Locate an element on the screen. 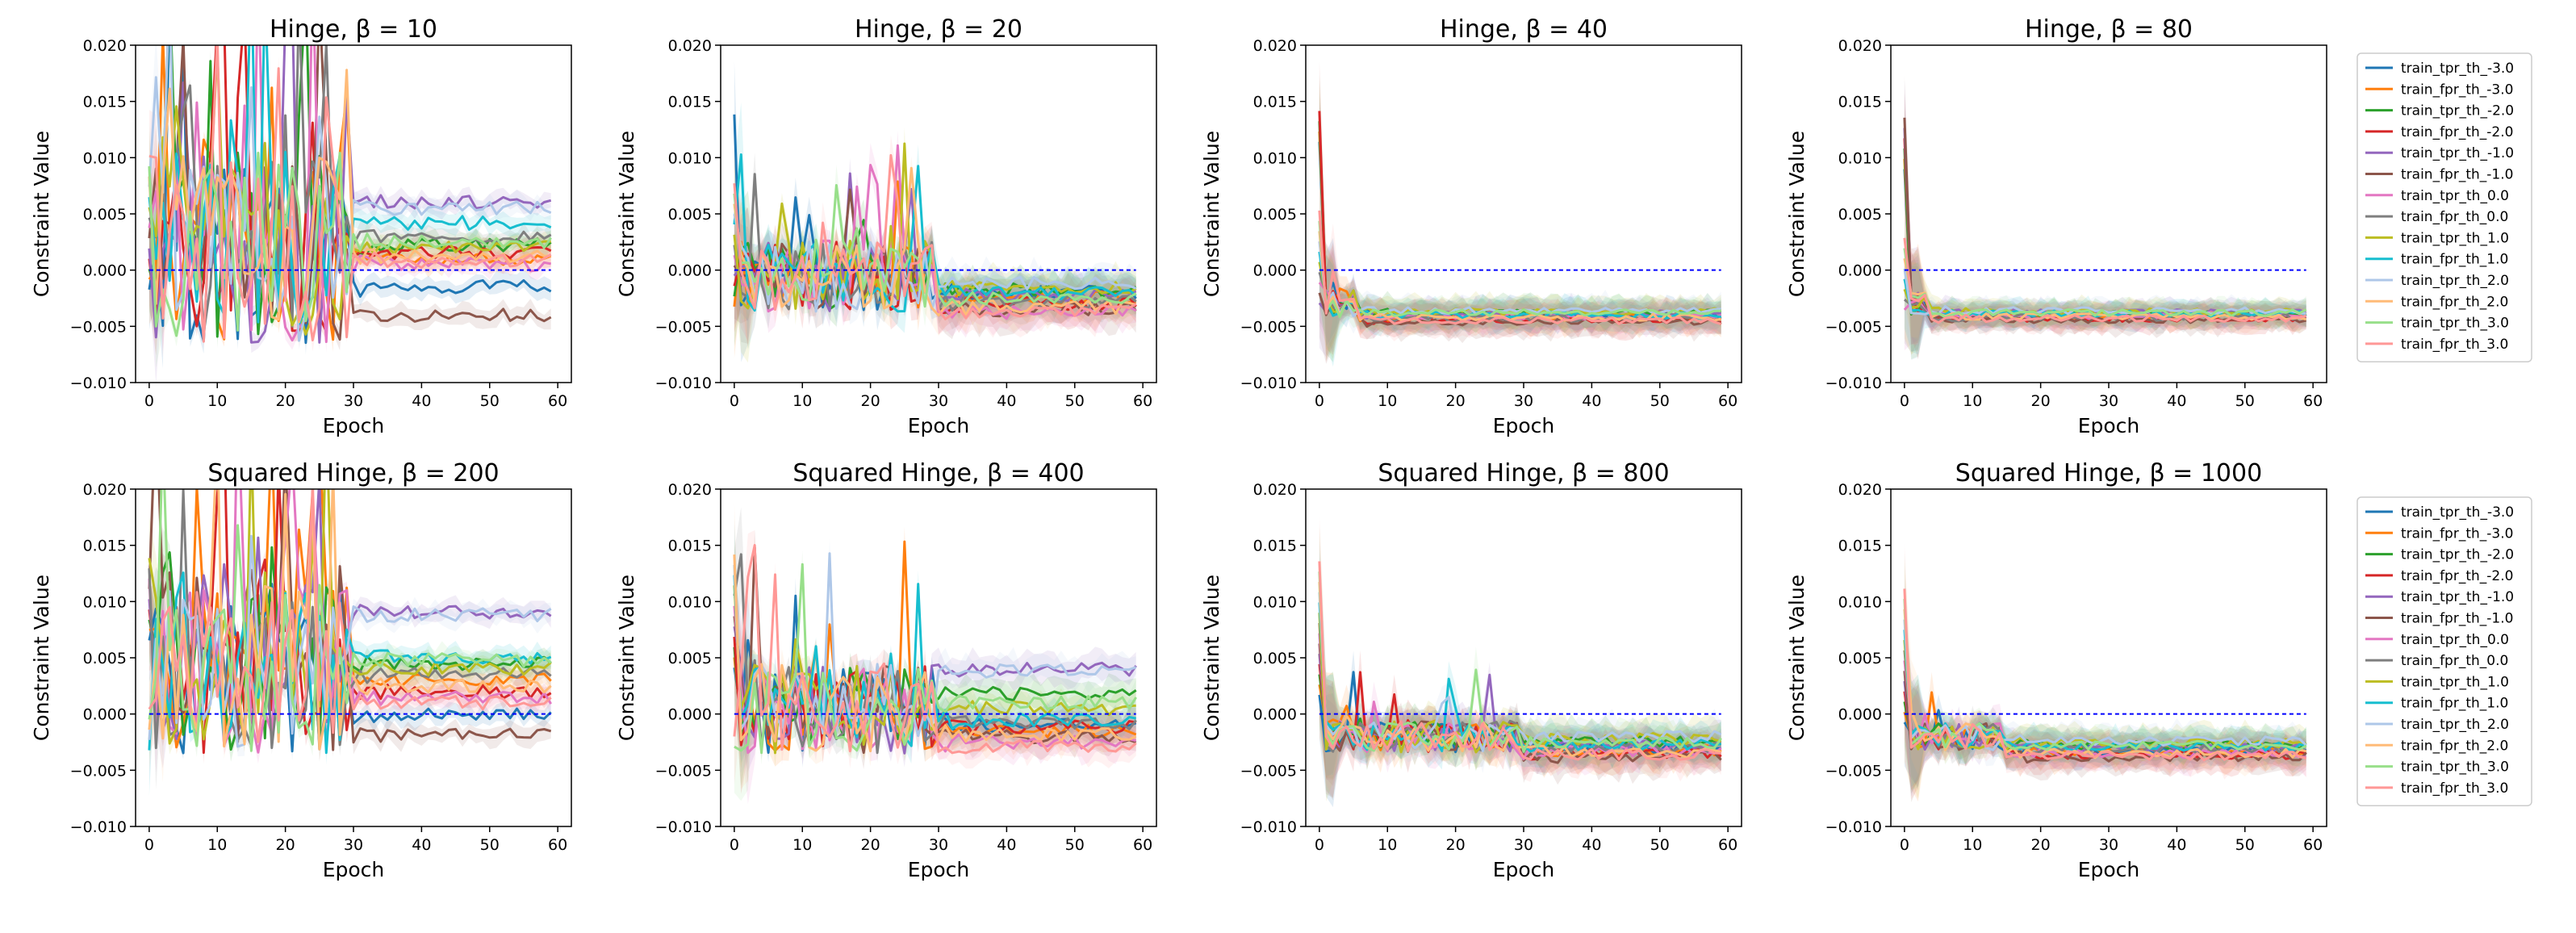 Image resolution: width=2576 pixels, height=933 pixels. series-line-train_tpr_th_3.0 is located at coordinates (1520, 662).